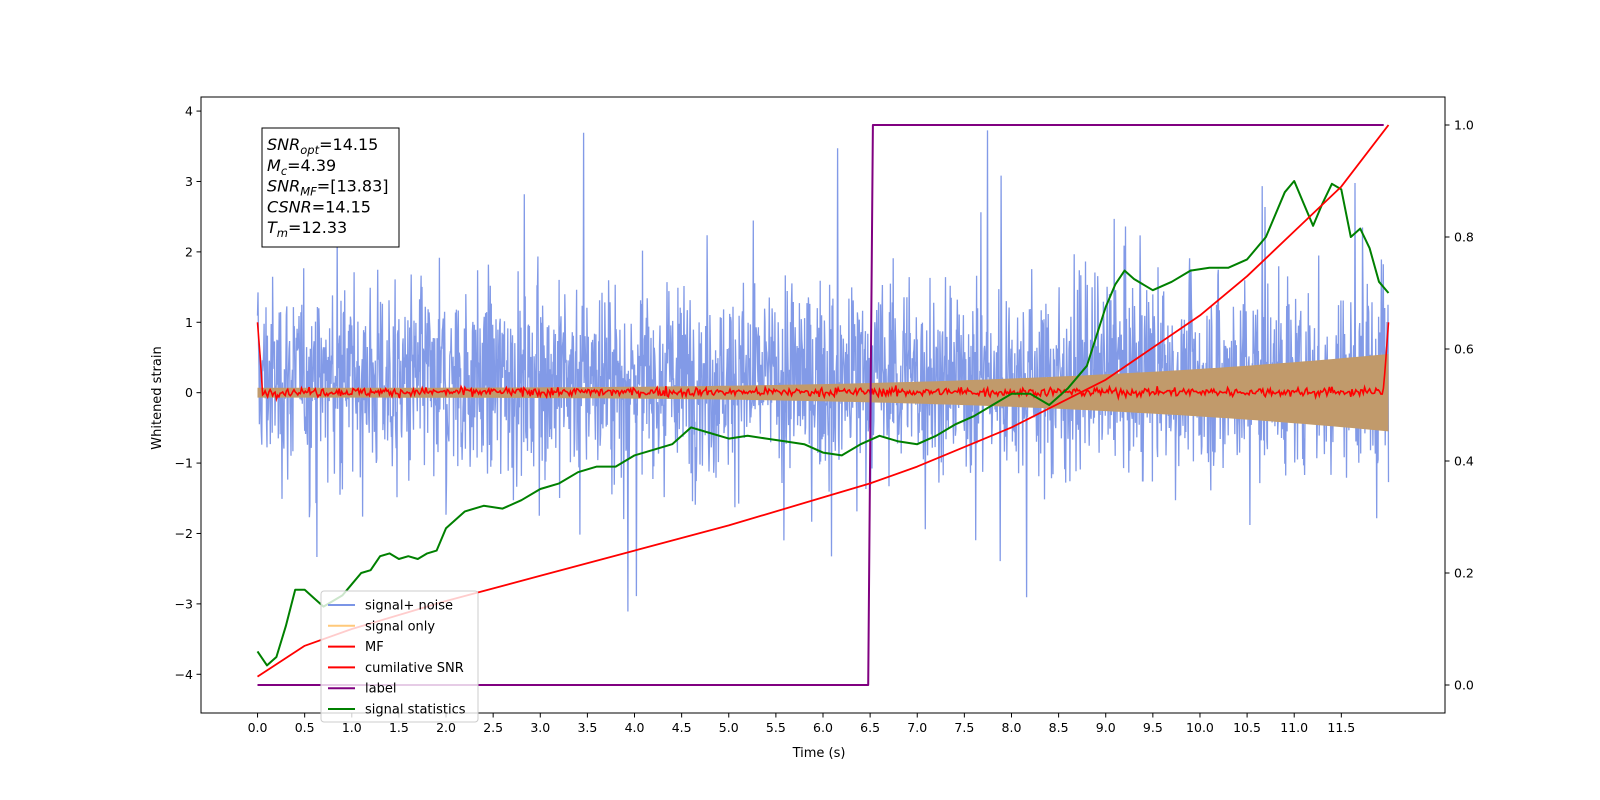 This screenshot has width=1600, height=800. What do you see at coordinates (258, 727) in the screenshot?
I see `x-tick-label: 0.0` at bounding box center [258, 727].